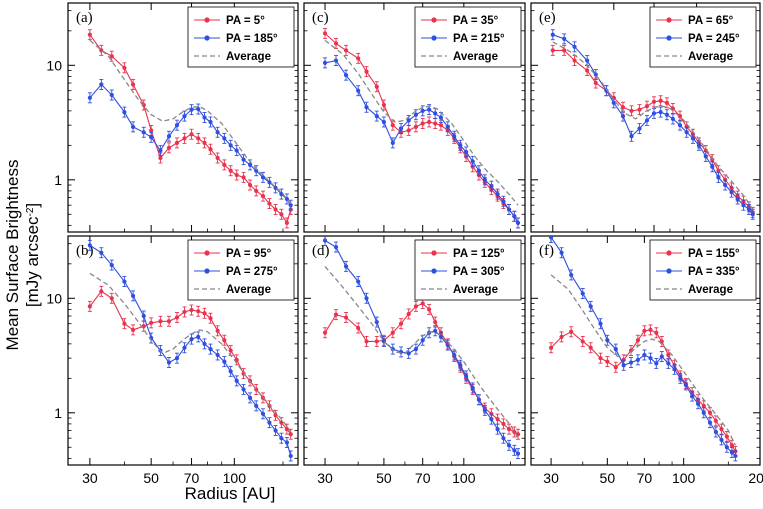 The image size is (763, 509). Describe the element at coordinates (645, 478) in the screenshot. I see `x-tick-label: 70` at that location.